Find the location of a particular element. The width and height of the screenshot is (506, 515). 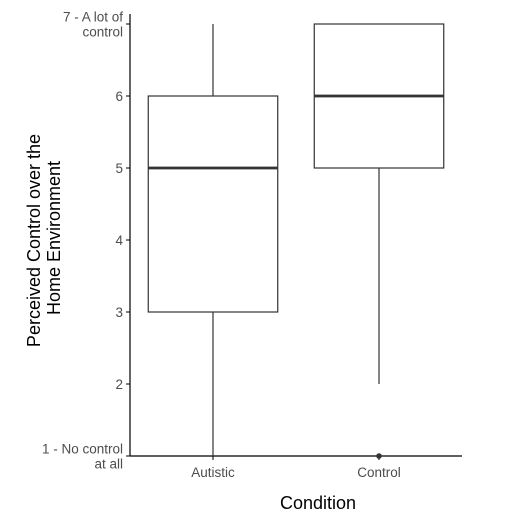

y-tick-label: 1 - No control at all is located at coordinates (82, 457).